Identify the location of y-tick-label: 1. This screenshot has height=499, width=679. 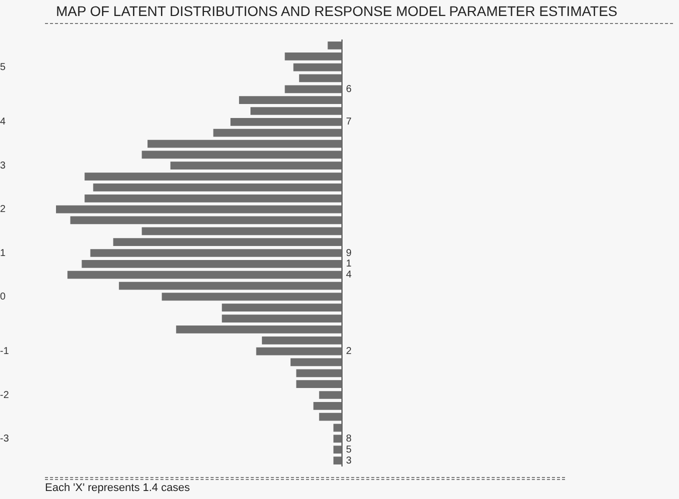
(3, 253).